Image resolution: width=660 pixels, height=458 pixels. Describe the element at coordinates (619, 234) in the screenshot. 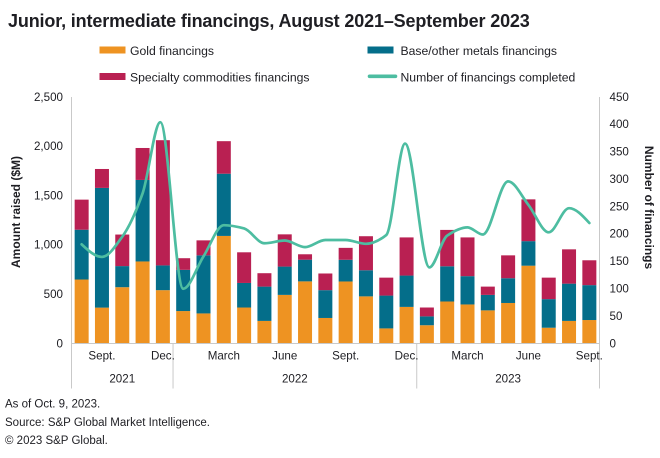

I see `svg-text: 200` at that location.